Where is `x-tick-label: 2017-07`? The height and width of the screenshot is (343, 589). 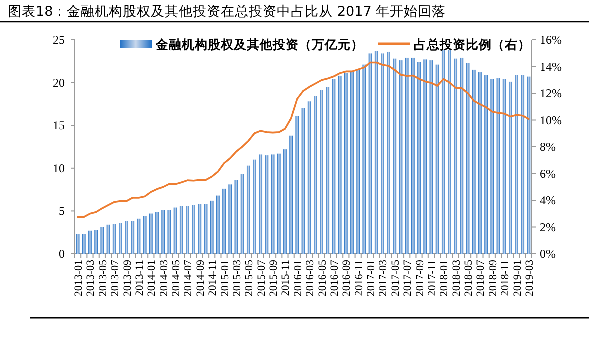
x-tick-label: 2017-07 is located at coordinates (408, 278).